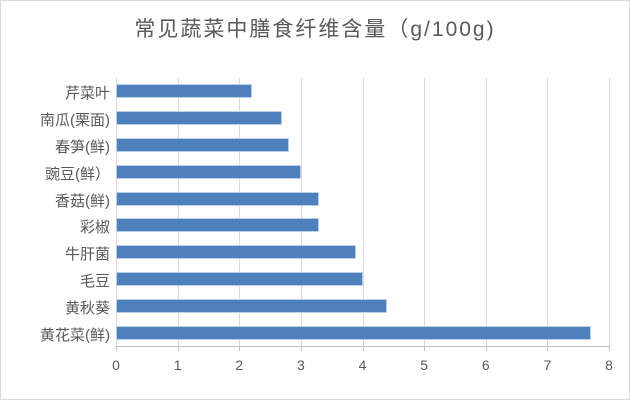 The height and width of the screenshot is (400, 630). What do you see at coordinates (363, 346) in the screenshot?
I see `x-axis-line` at bounding box center [363, 346].